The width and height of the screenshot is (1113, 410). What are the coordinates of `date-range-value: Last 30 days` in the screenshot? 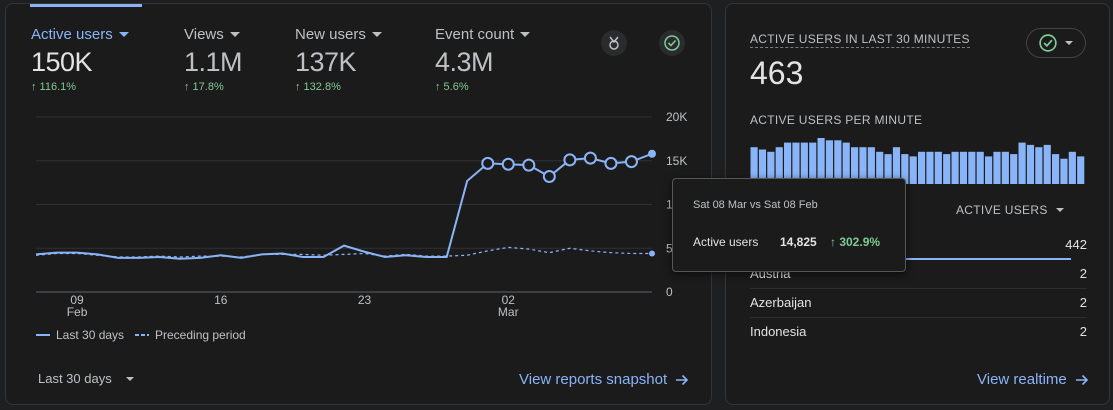 It's located at (75, 378).